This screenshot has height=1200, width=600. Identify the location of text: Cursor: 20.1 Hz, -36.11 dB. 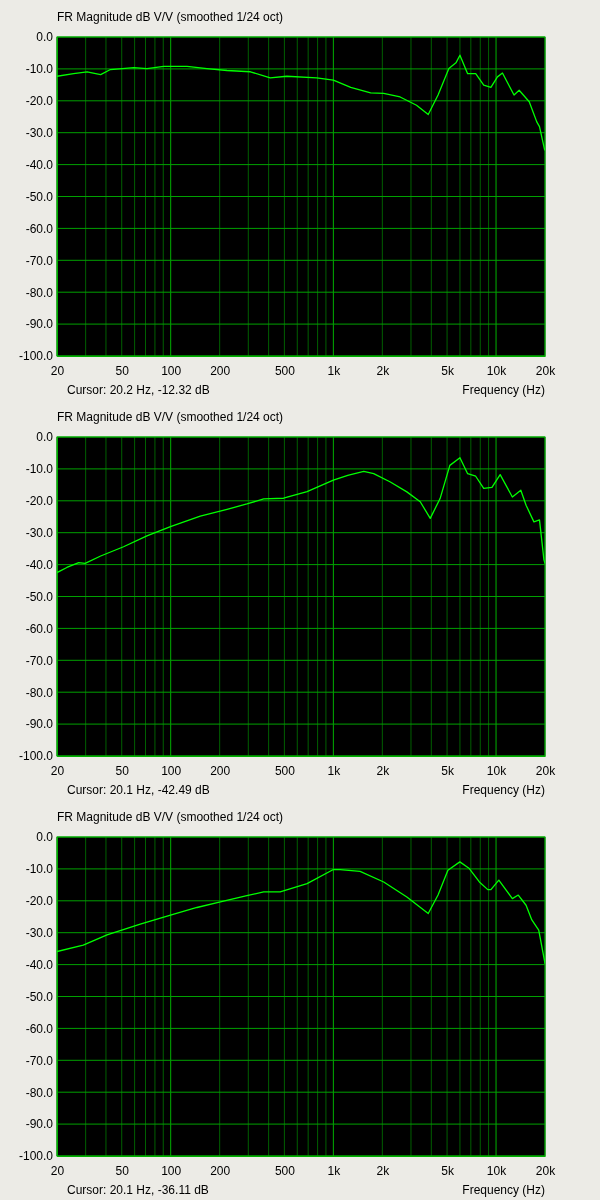
(138, 1190).